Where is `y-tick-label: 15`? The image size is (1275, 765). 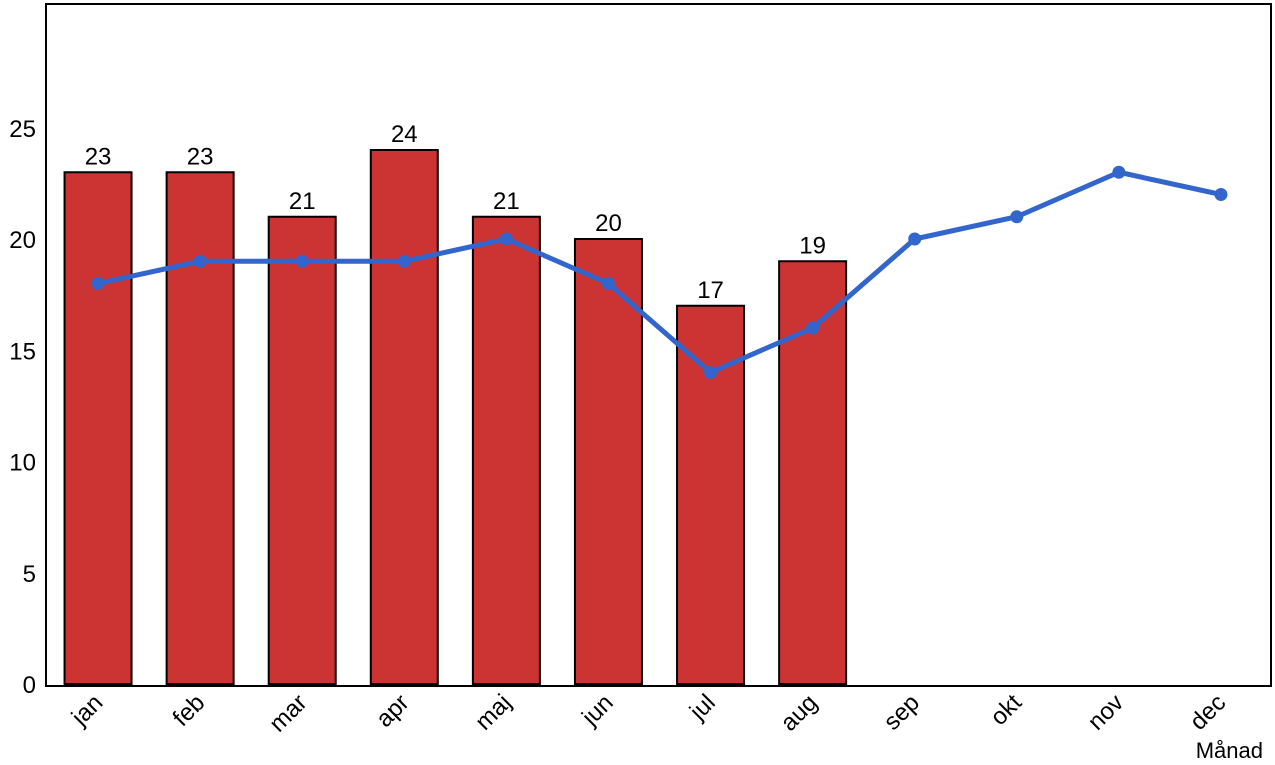 y-tick-label: 15 is located at coordinates (22, 351).